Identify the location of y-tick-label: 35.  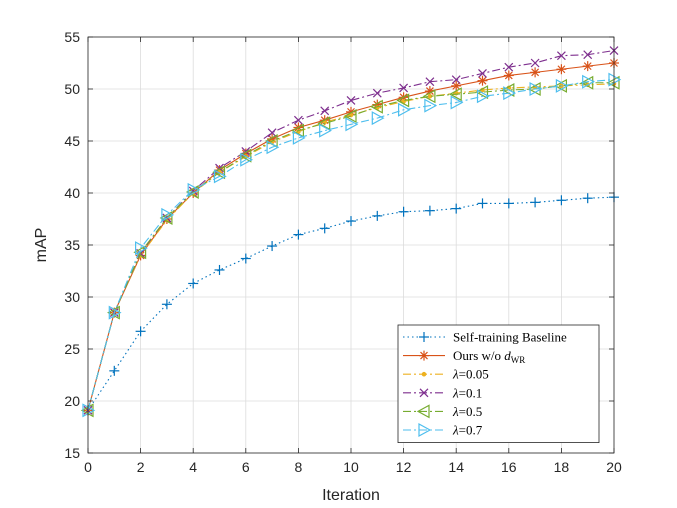
(72, 245).